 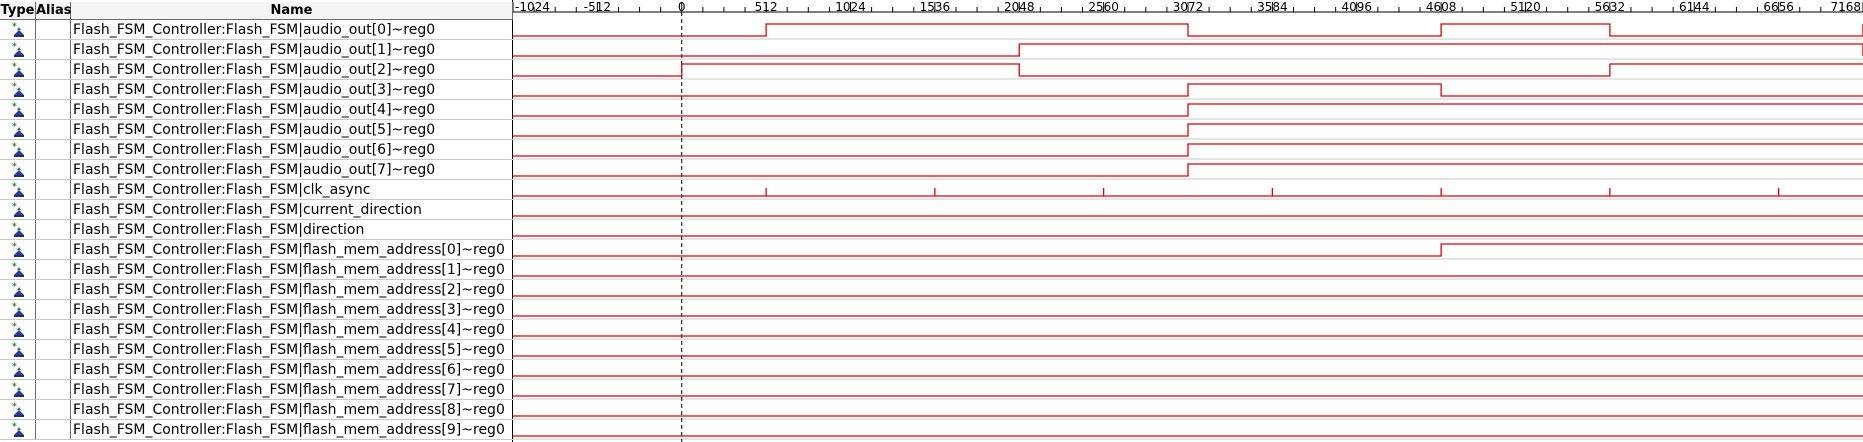 What do you see at coordinates (850, 7) in the screenshot?
I see `timeline-tick-label: 1024` at bounding box center [850, 7].